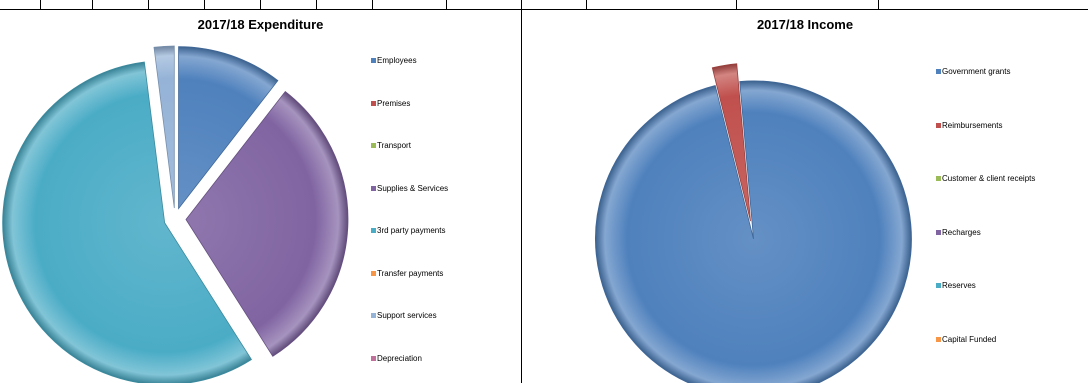 Image resolution: width=1088 pixels, height=383 pixels. Describe the element at coordinates (989, 178) in the screenshot. I see `legend-label: Customer & client receipts` at that location.